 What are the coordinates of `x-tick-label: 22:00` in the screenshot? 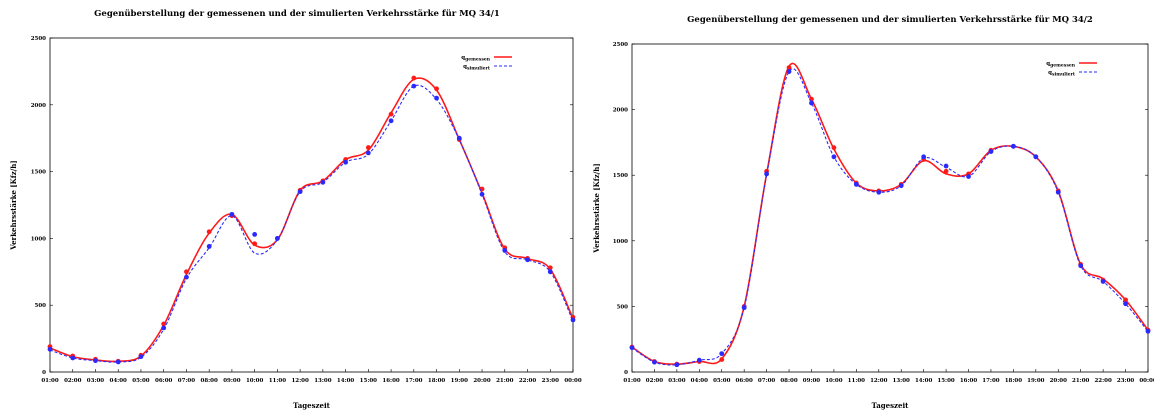 It's located at (528, 381).